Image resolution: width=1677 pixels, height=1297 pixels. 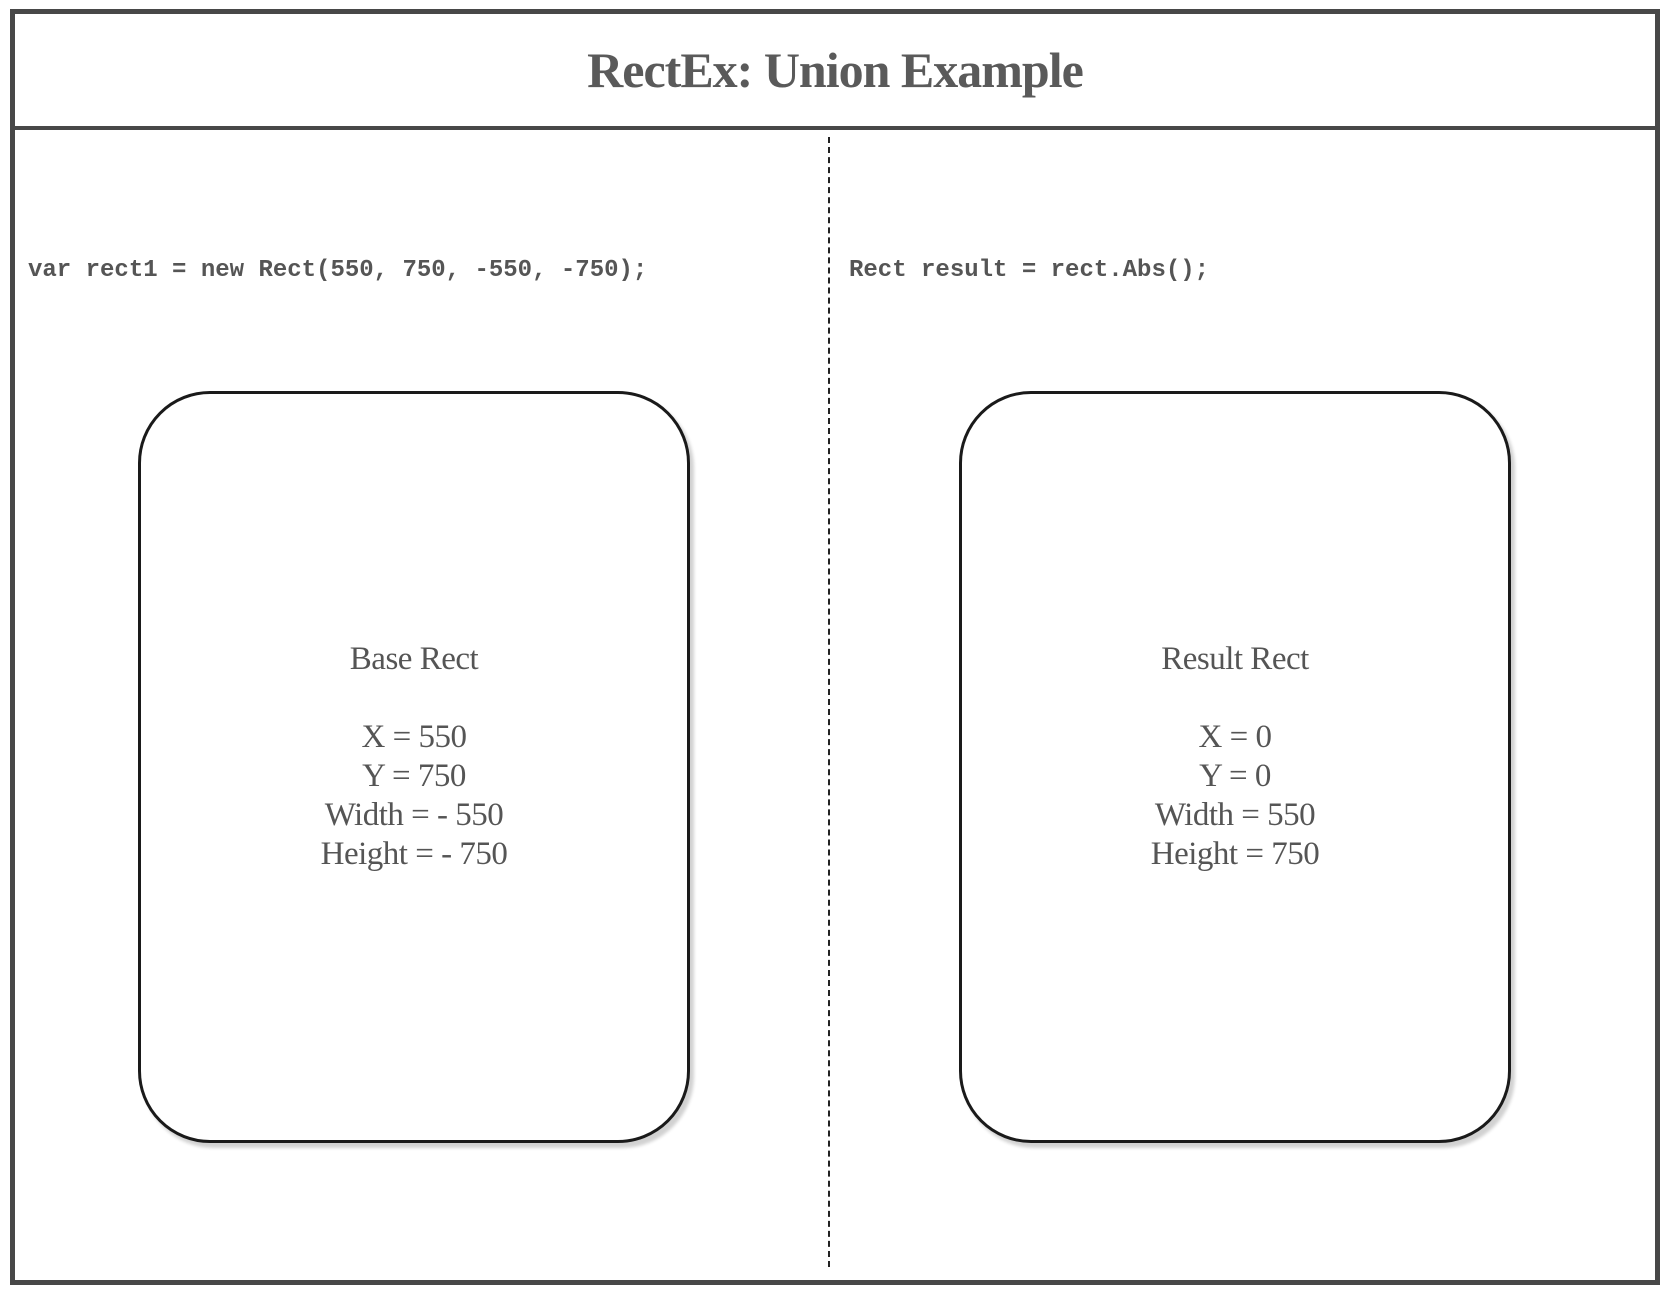 I want to click on header: RectEx: Union Example, so click(x=835, y=72).